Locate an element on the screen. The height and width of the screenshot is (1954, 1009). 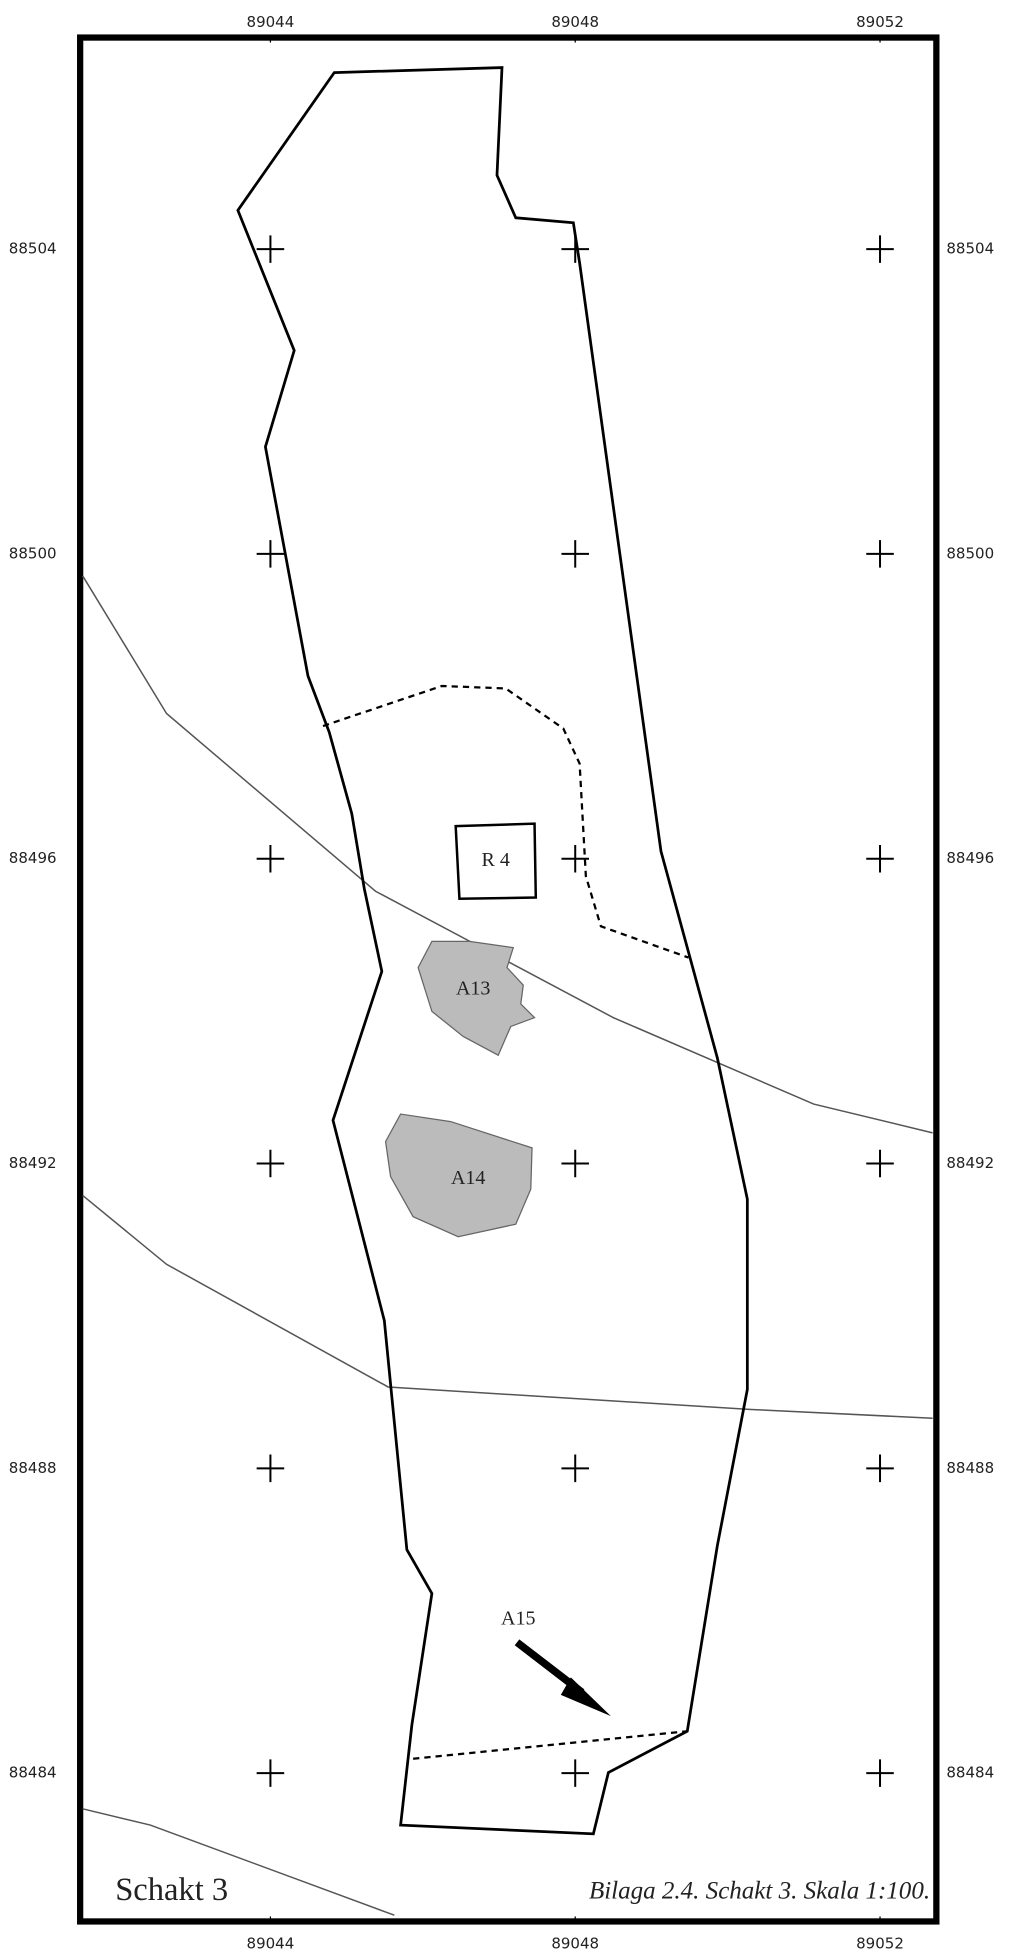
a13-area is located at coordinates (476, 998).